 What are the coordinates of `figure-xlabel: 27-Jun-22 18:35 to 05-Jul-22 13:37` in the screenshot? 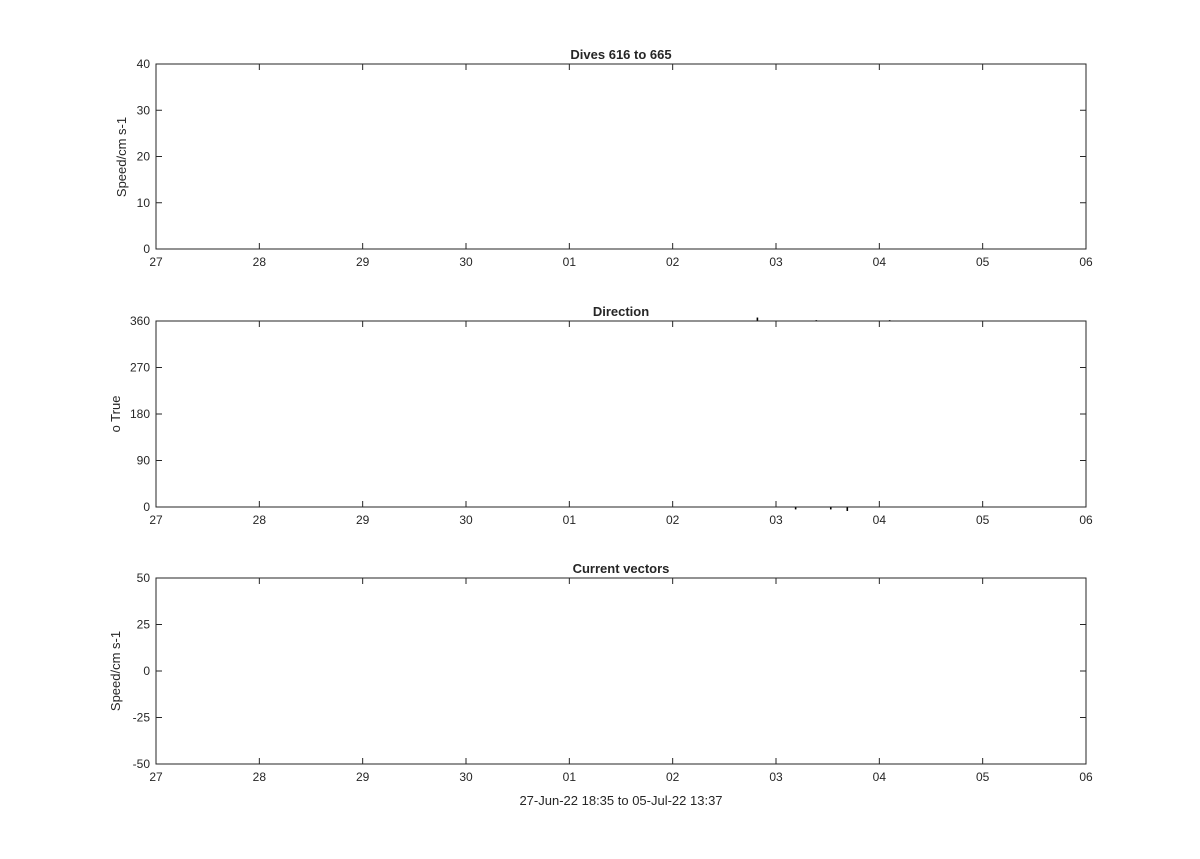 It's located at (620, 800).